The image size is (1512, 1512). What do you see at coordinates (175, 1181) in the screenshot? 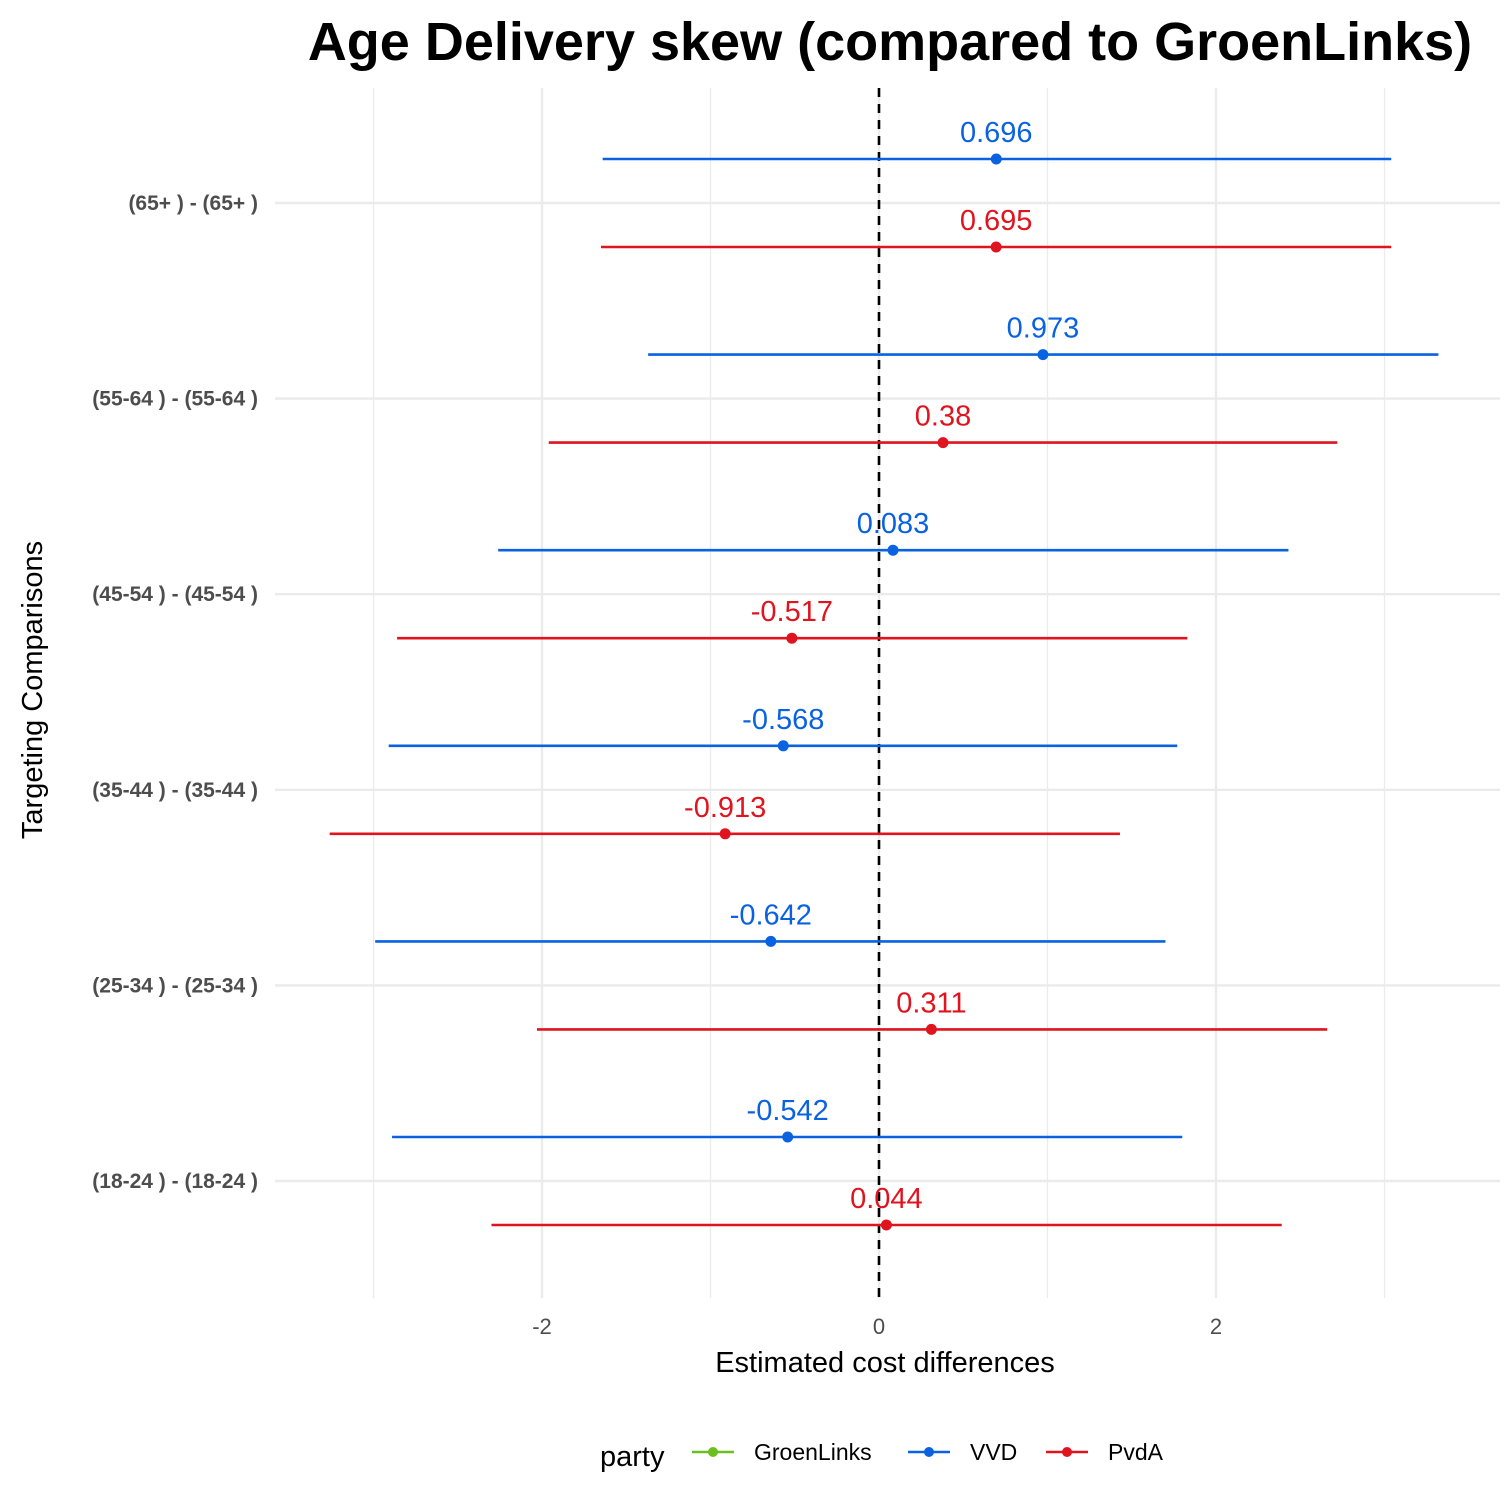
I see `y-tick-label: (18-24 ) - (18-24 )` at bounding box center [175, 1181].